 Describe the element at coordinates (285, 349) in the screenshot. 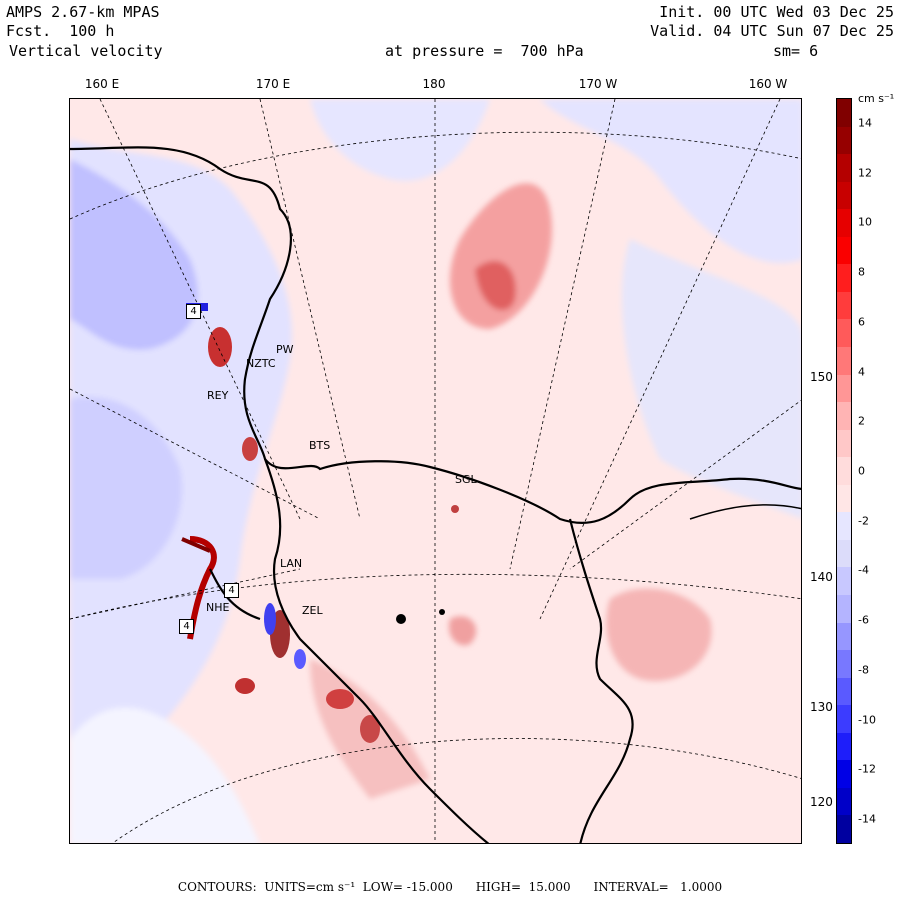

I see `station-label: PW` at that location.